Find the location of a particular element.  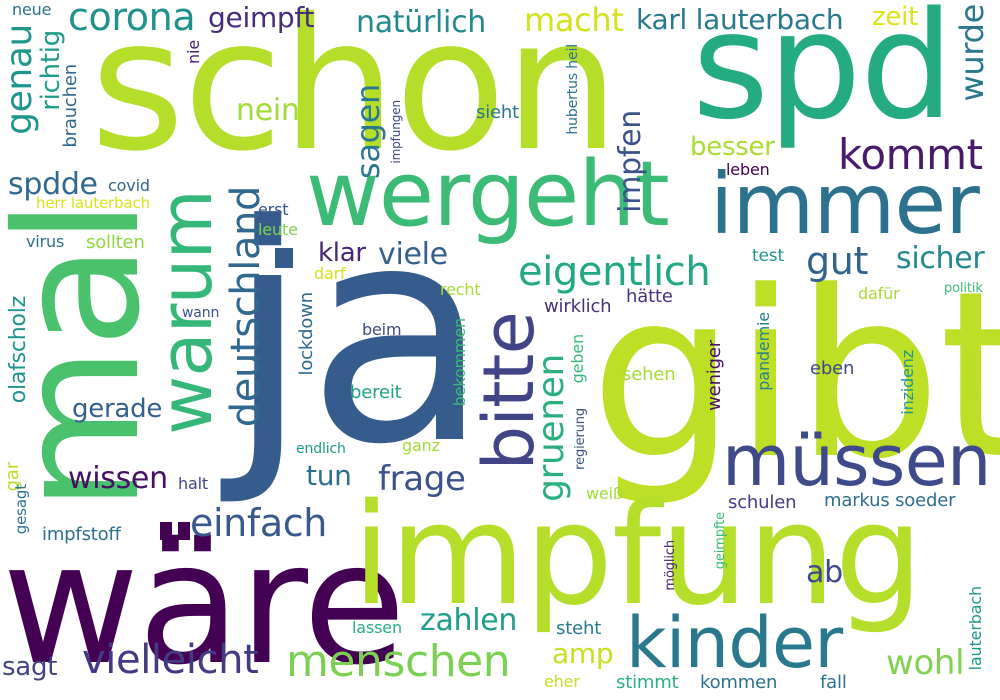

word-menschen: menschen is located at coordinates (398, 661).